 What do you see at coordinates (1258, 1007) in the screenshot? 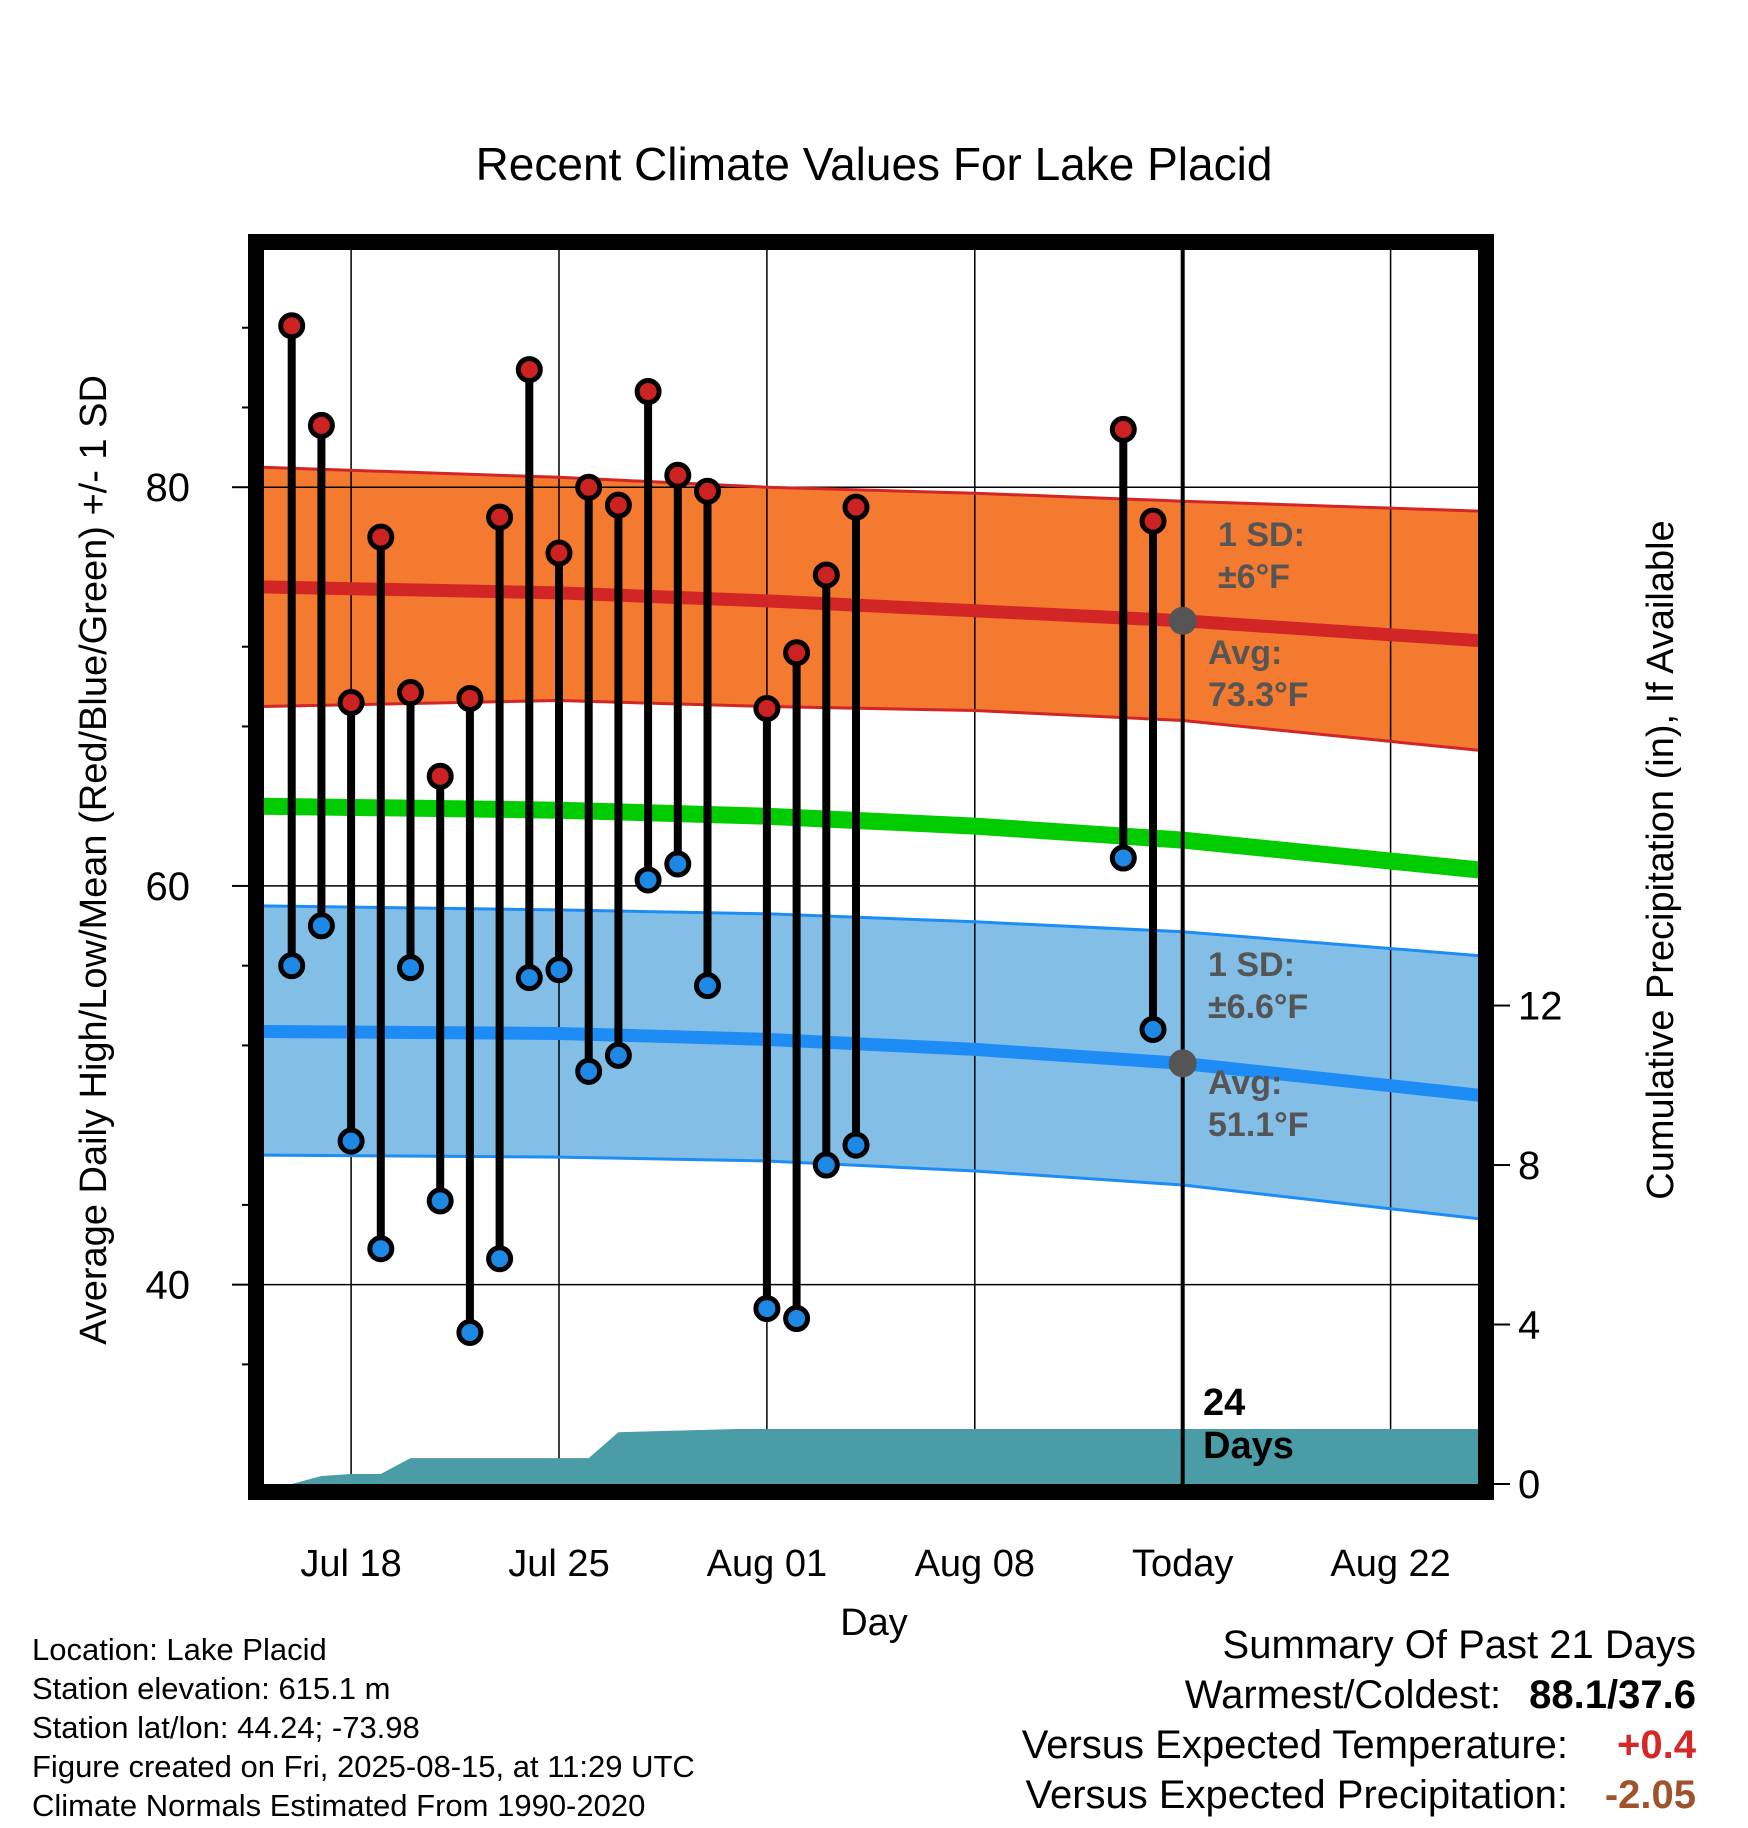
I see `low-sd-value: ±6.6°F` at bounding box center [1258, 1007].